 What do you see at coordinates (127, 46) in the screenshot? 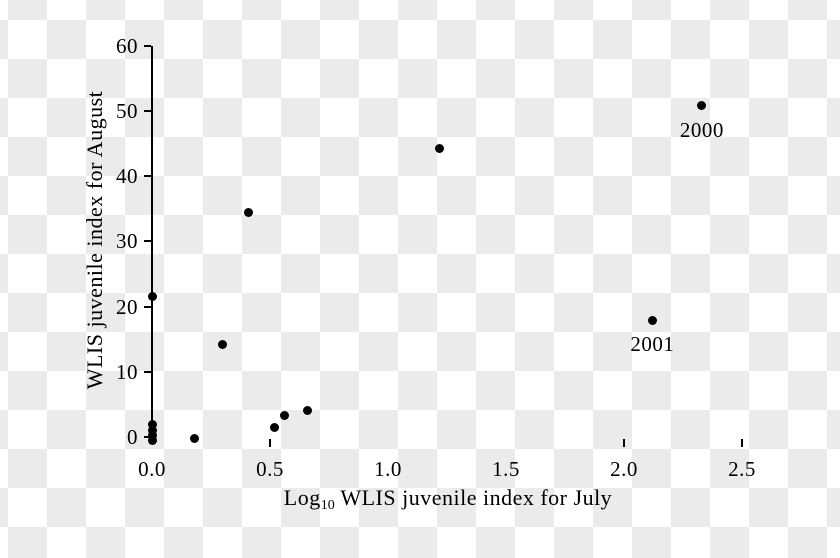
I see `y-tick-label: 60` at bounding box center [127, 46].